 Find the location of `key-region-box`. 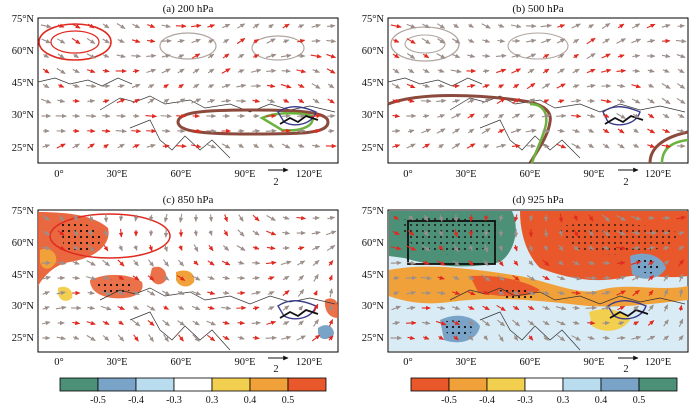

key-region-box is located at coordinates (451, 242).